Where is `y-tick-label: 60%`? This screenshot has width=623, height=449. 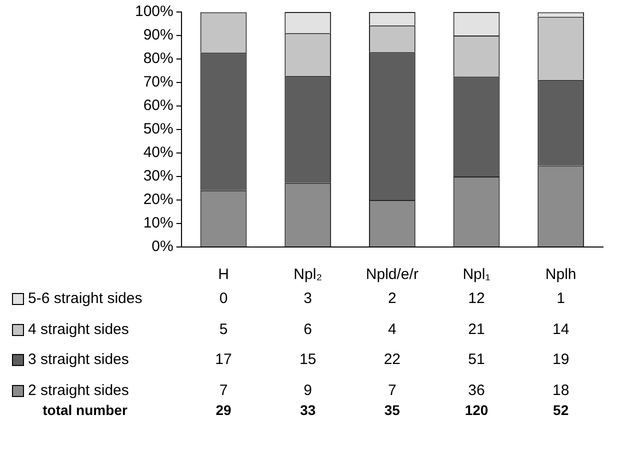 y-tick-label: 60% is located at coordinates (158, 105).